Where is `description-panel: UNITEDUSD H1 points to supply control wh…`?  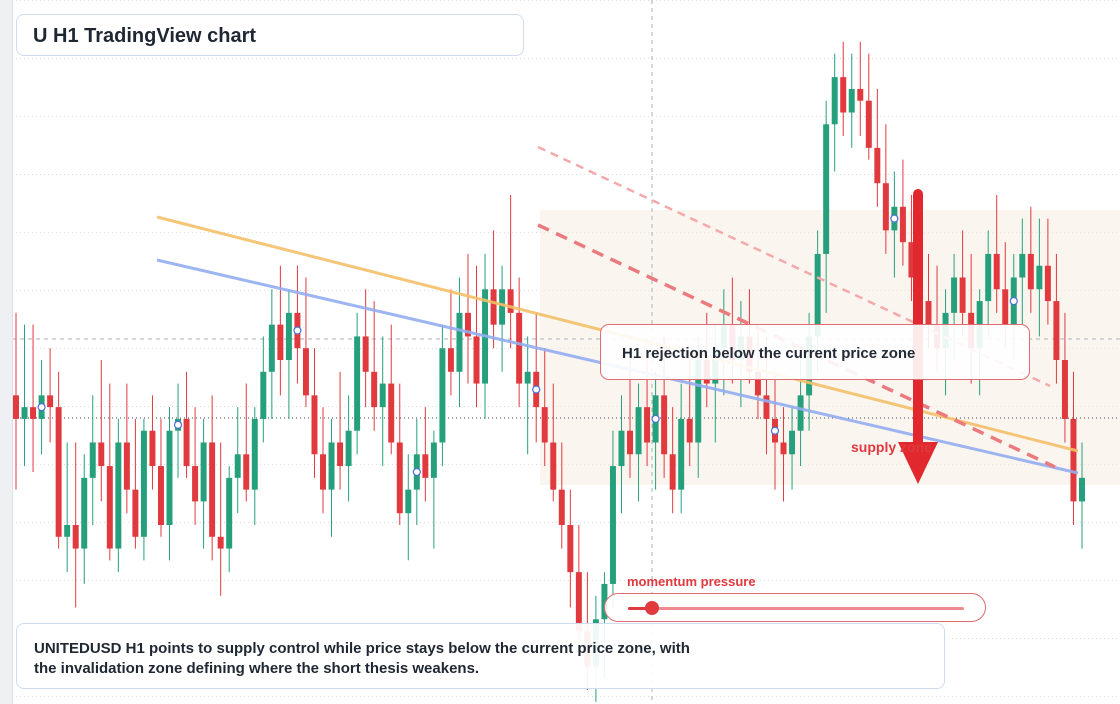 description-panel: UNITEDUSD H1 points to supply control wh… is located at coordinates (480, 656).